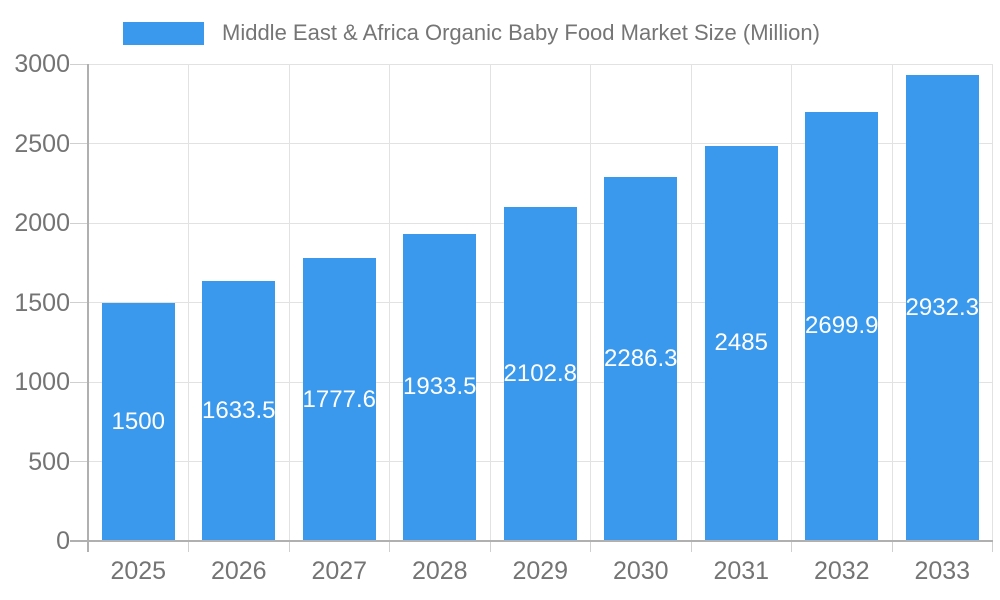  What do you see at coordinates (88, 308) in the screenshot?
I see `y-axis-line` at bounding box center [88, 308].